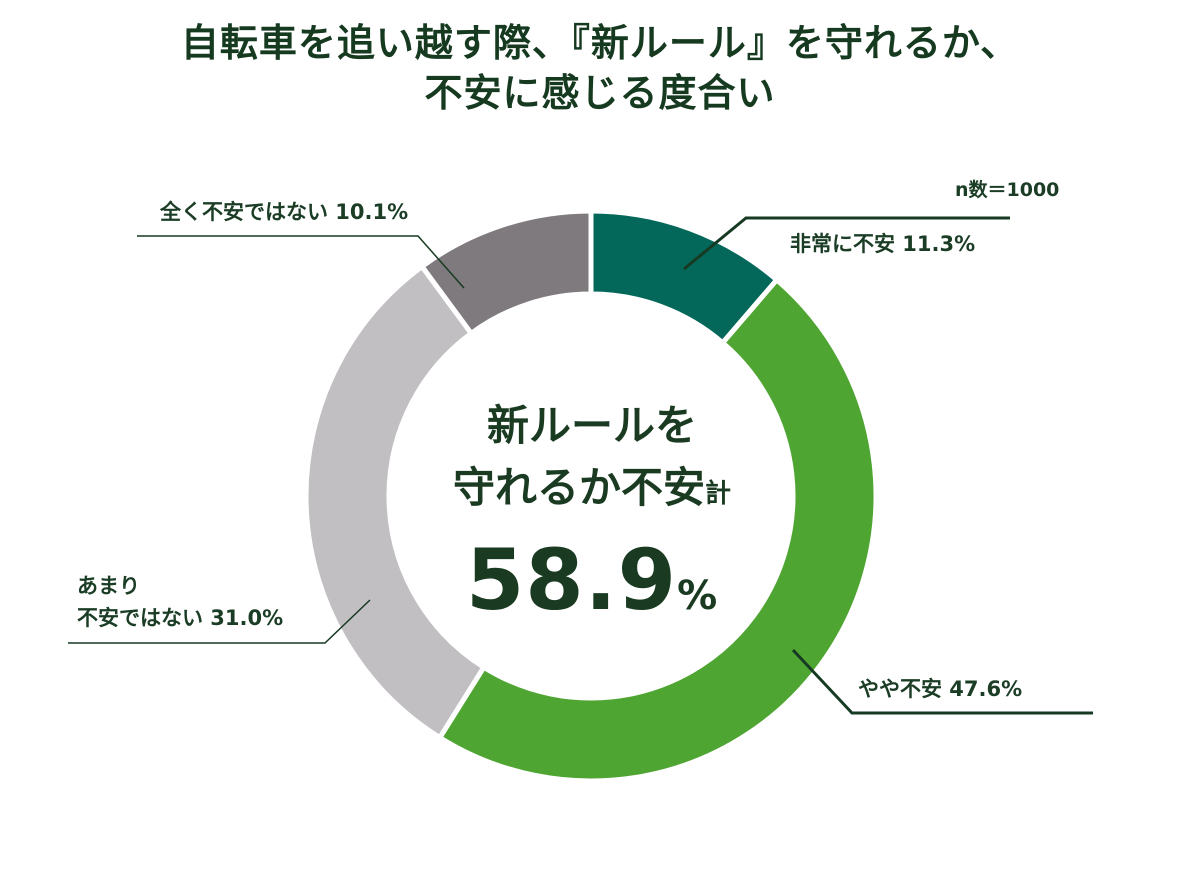  Describe the element at coordinates (180, 618) in the screenshot. I see `label-not-very-anxious-line2: 不安ではない 31.0%` at that location.